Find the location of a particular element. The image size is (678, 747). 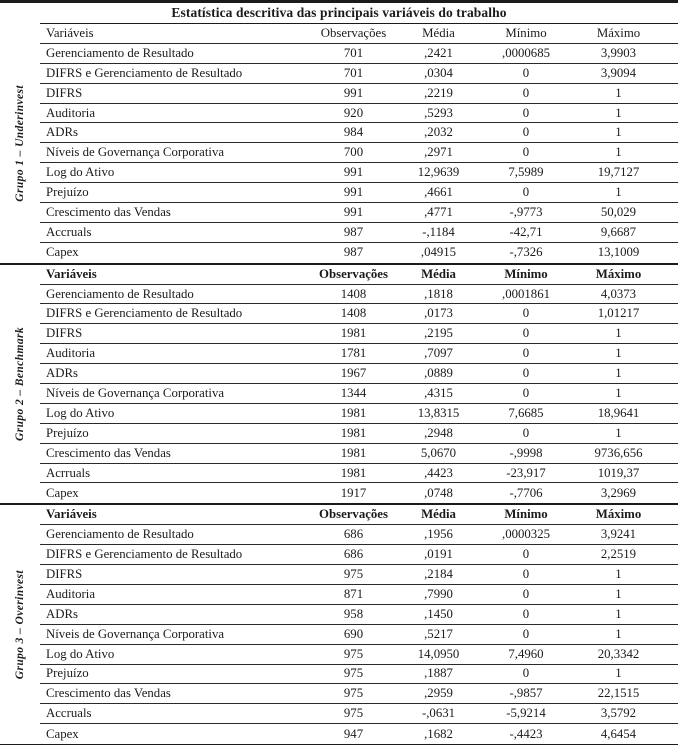

cell-value: 987 is located at coordinates (353, 252).